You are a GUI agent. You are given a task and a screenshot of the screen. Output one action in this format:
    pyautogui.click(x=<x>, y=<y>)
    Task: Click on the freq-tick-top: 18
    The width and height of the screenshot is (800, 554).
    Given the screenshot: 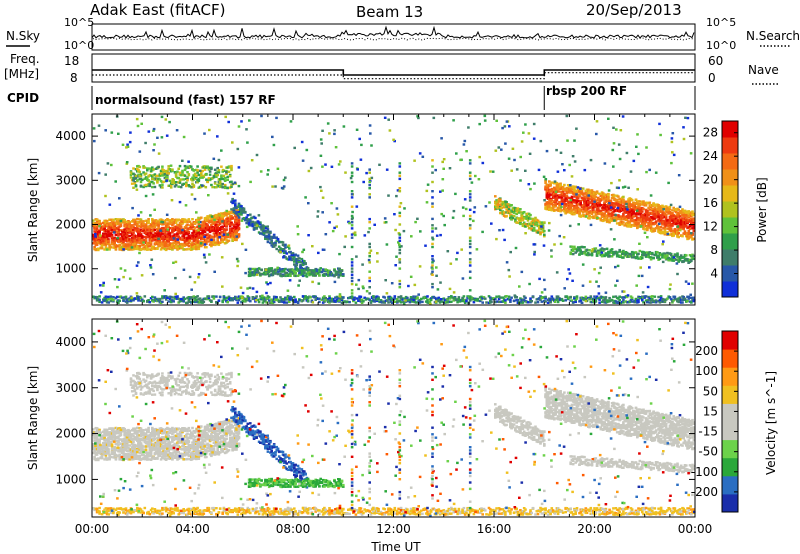 What is the action you would take?
    pyautogui.click(x=71, y=61)
    